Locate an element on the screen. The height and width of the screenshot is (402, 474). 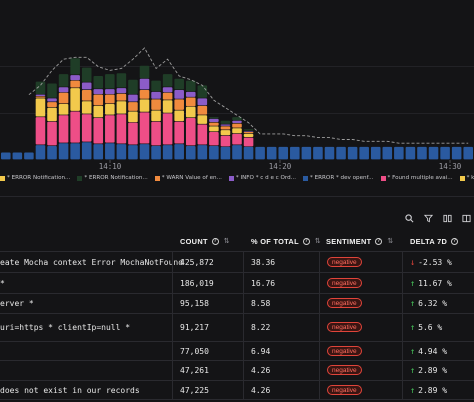
delta-header: DELTA 7D ? is located at coordinates (434, 241).